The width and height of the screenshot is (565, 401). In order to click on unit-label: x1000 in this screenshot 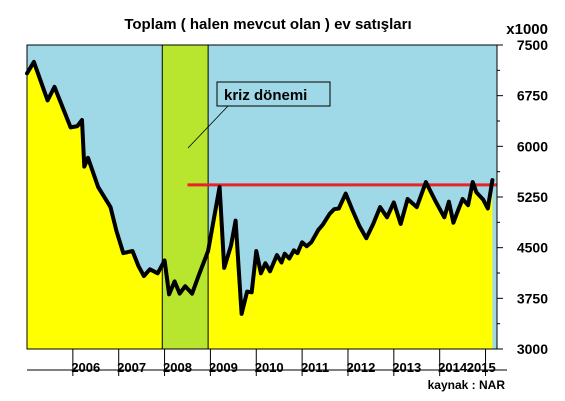, I will do `click(527, 29)`.